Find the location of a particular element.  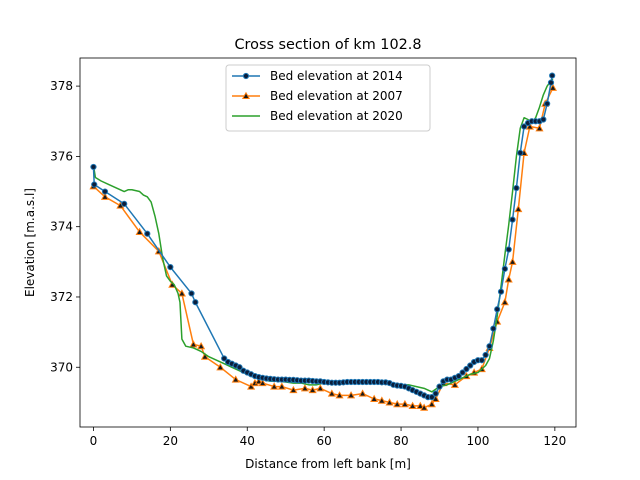

y-axis: 370 372 374 376 378 is located at coordinates (65, 226).